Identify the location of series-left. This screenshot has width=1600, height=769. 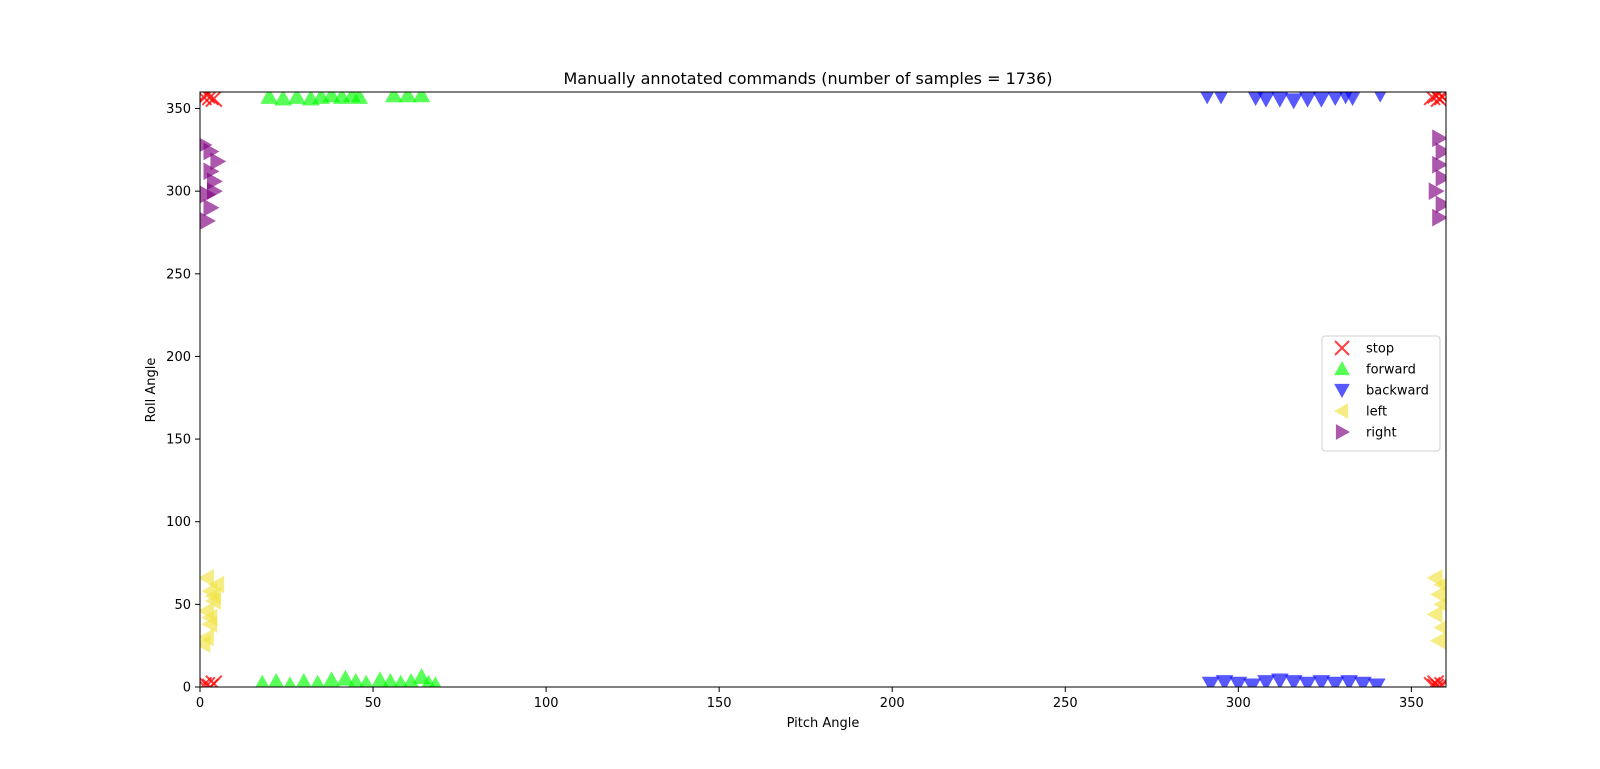
(823, 611).